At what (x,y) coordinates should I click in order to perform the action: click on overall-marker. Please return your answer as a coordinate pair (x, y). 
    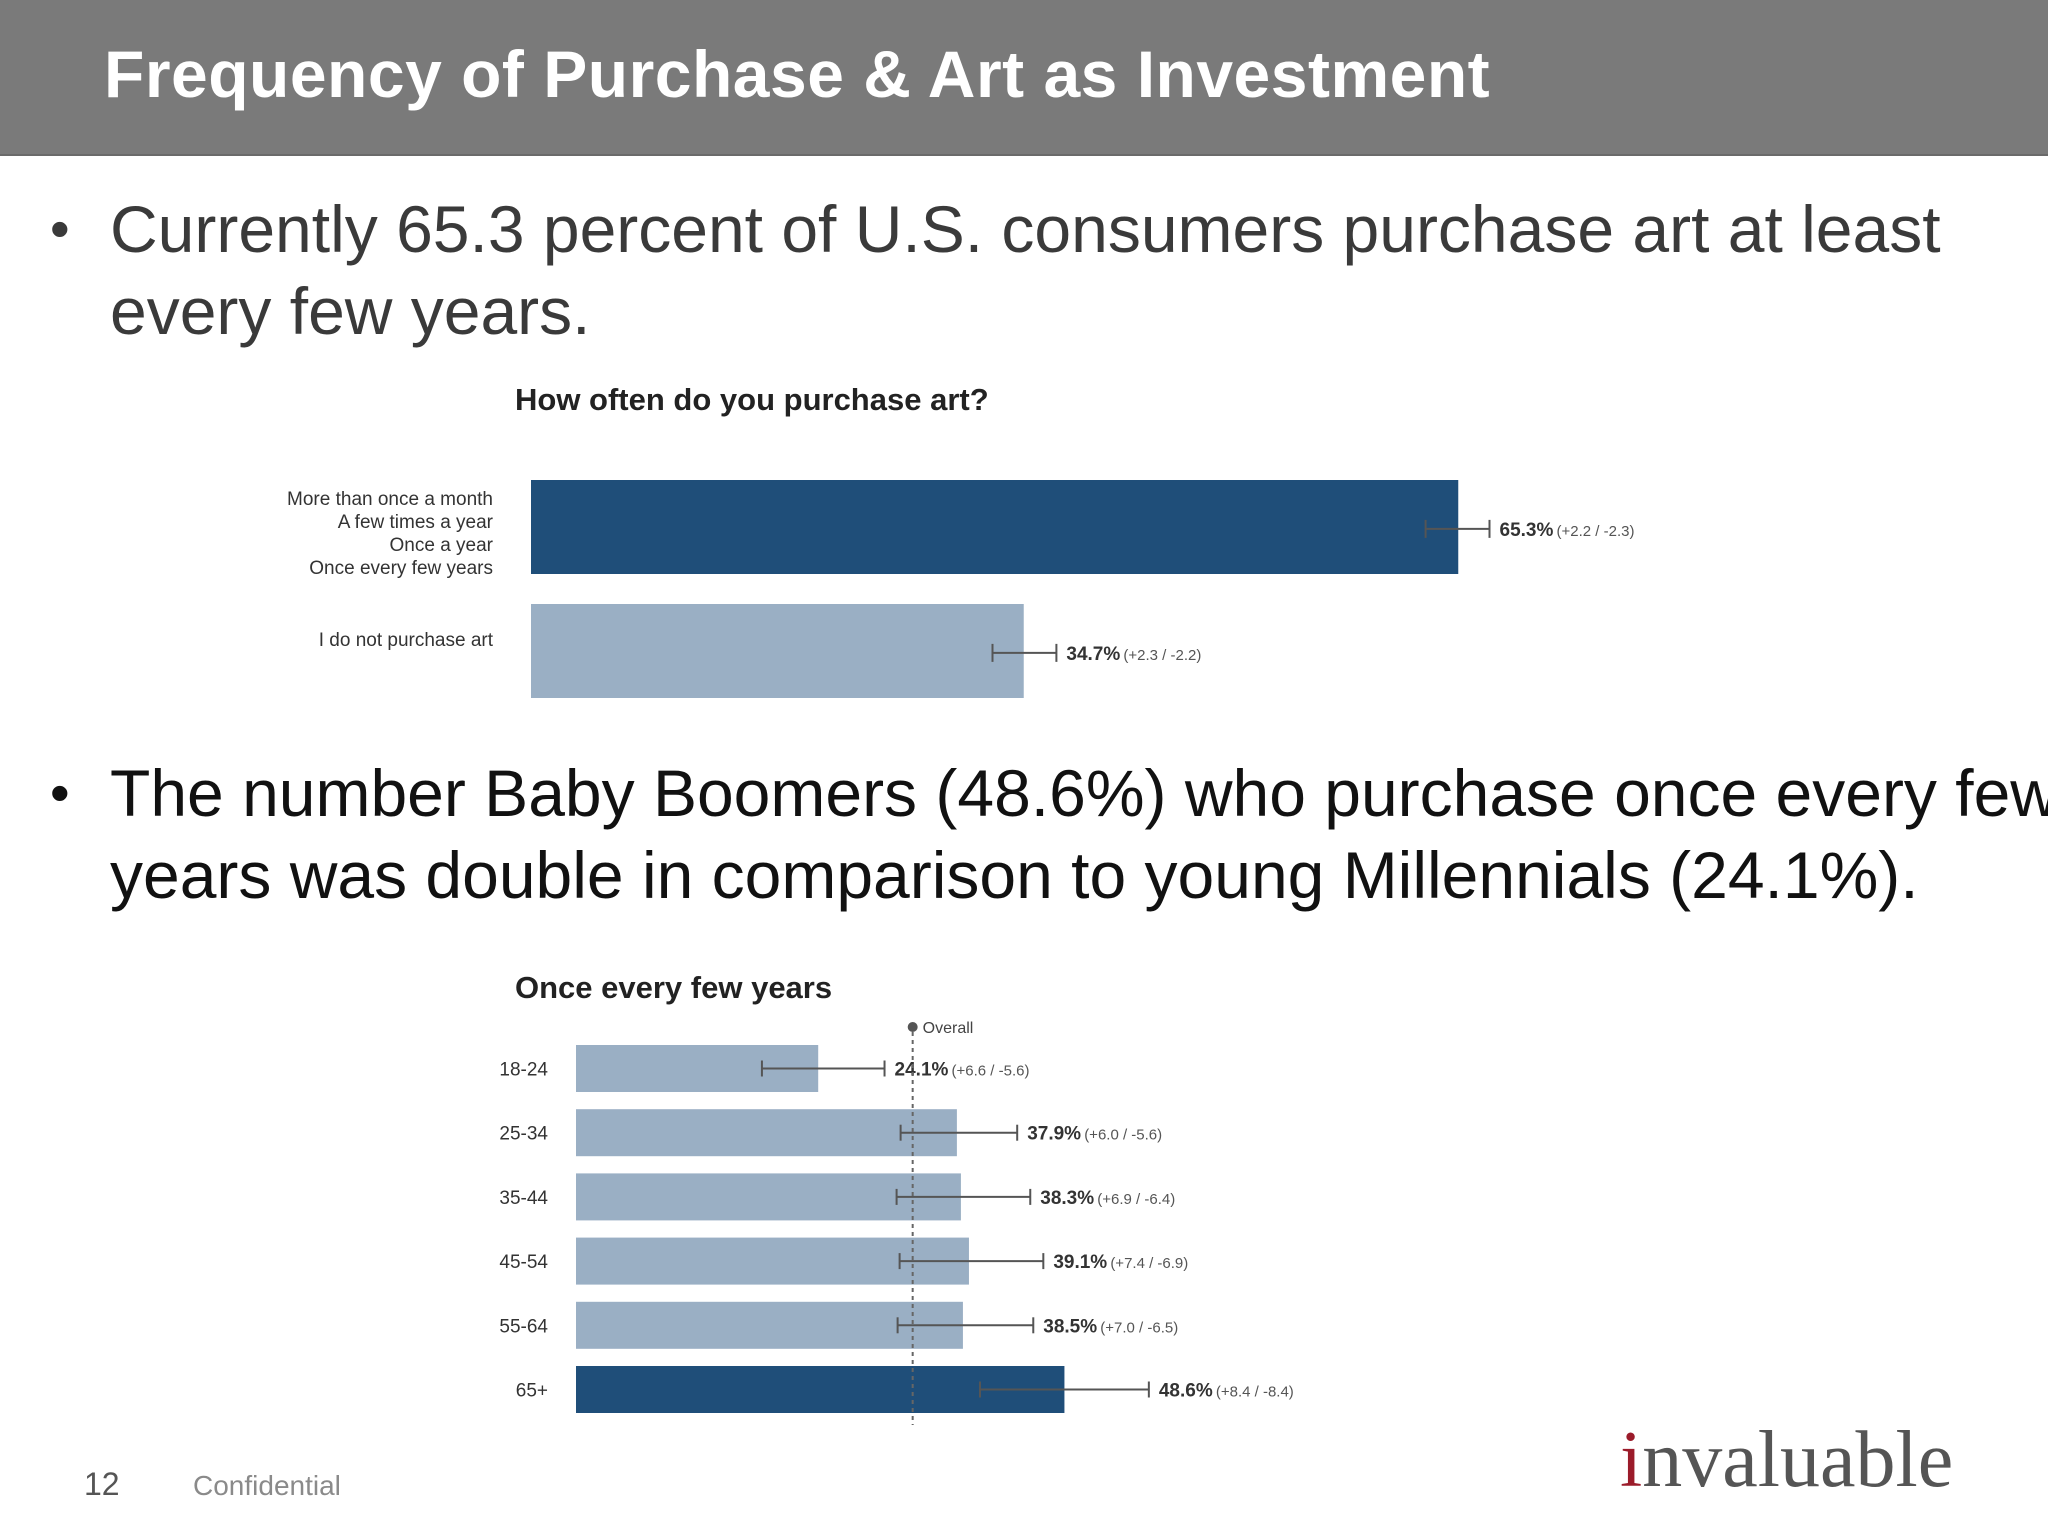
    Looking at the image, I should click on (912, 1027).